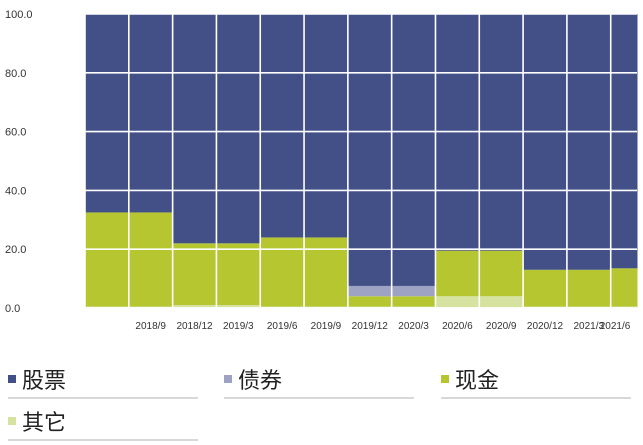  Describe the element at coordinates (282, 326) in the screenshot. I see `x-tick-label: 2019/6` at that location.